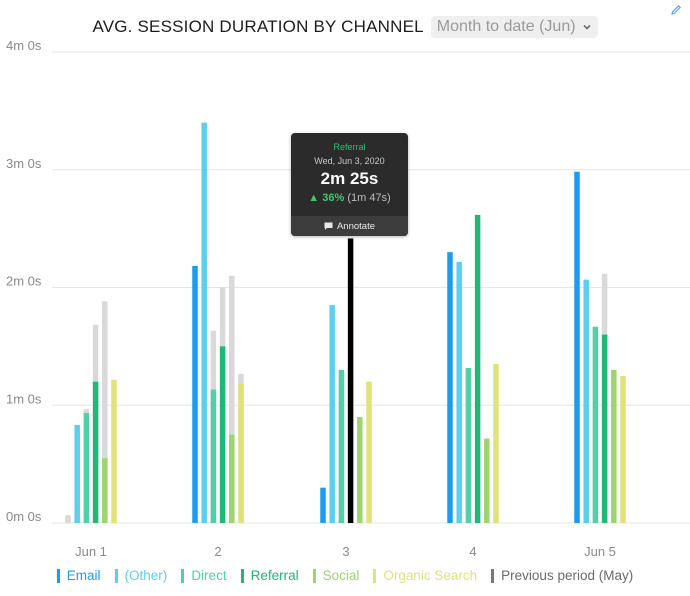 The image size is (690, 596). I want to click on legend-label: Direct, so click(209, 575).